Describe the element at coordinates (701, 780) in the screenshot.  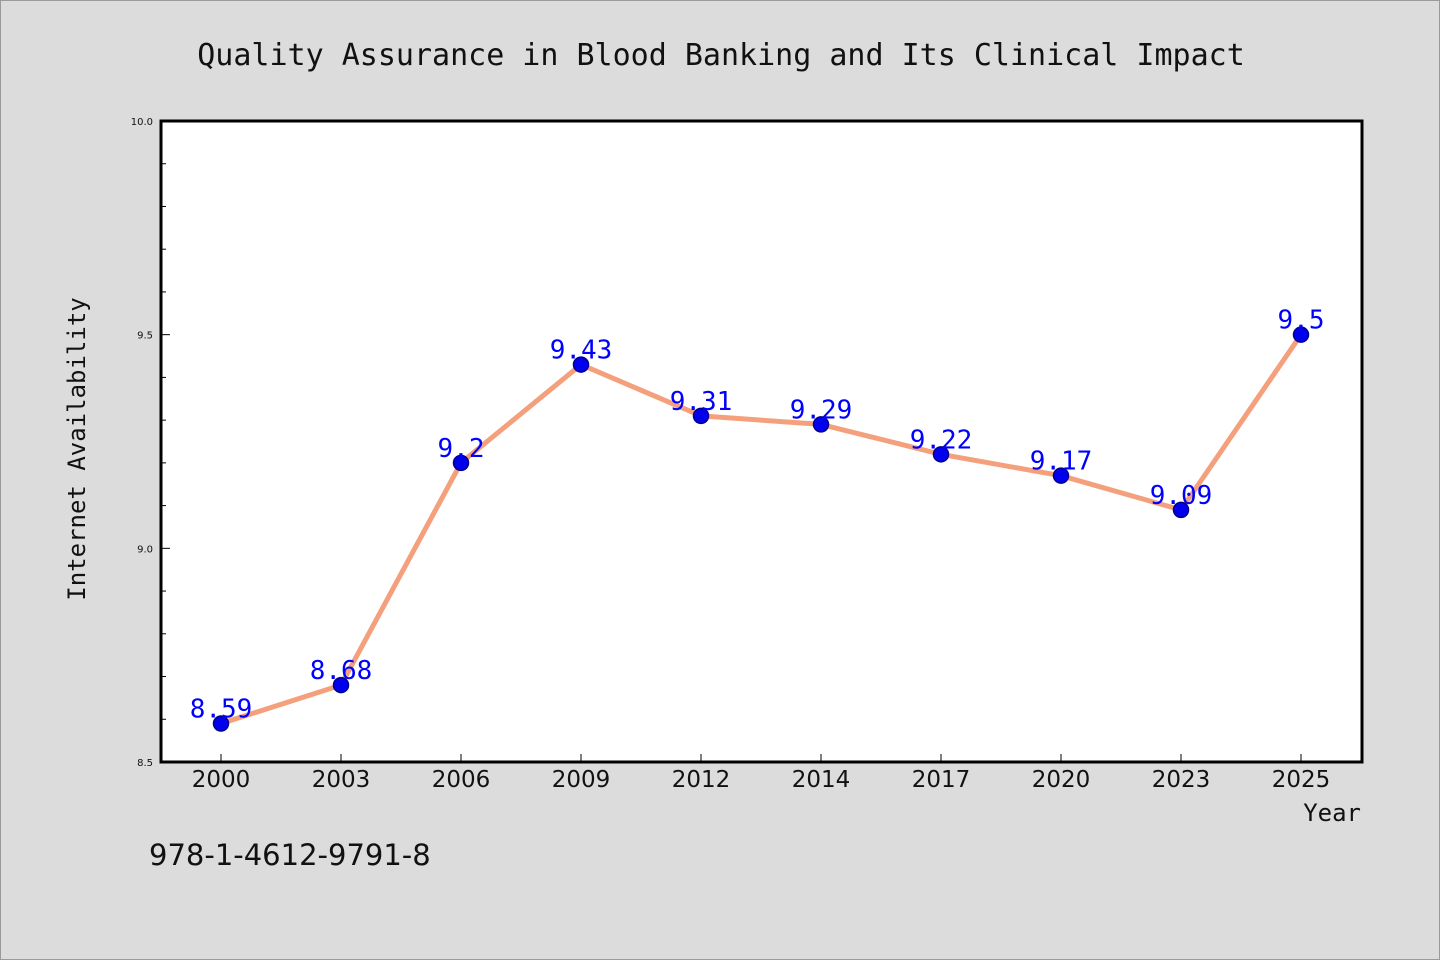
I see `x-tick-label: 2012` at that location.